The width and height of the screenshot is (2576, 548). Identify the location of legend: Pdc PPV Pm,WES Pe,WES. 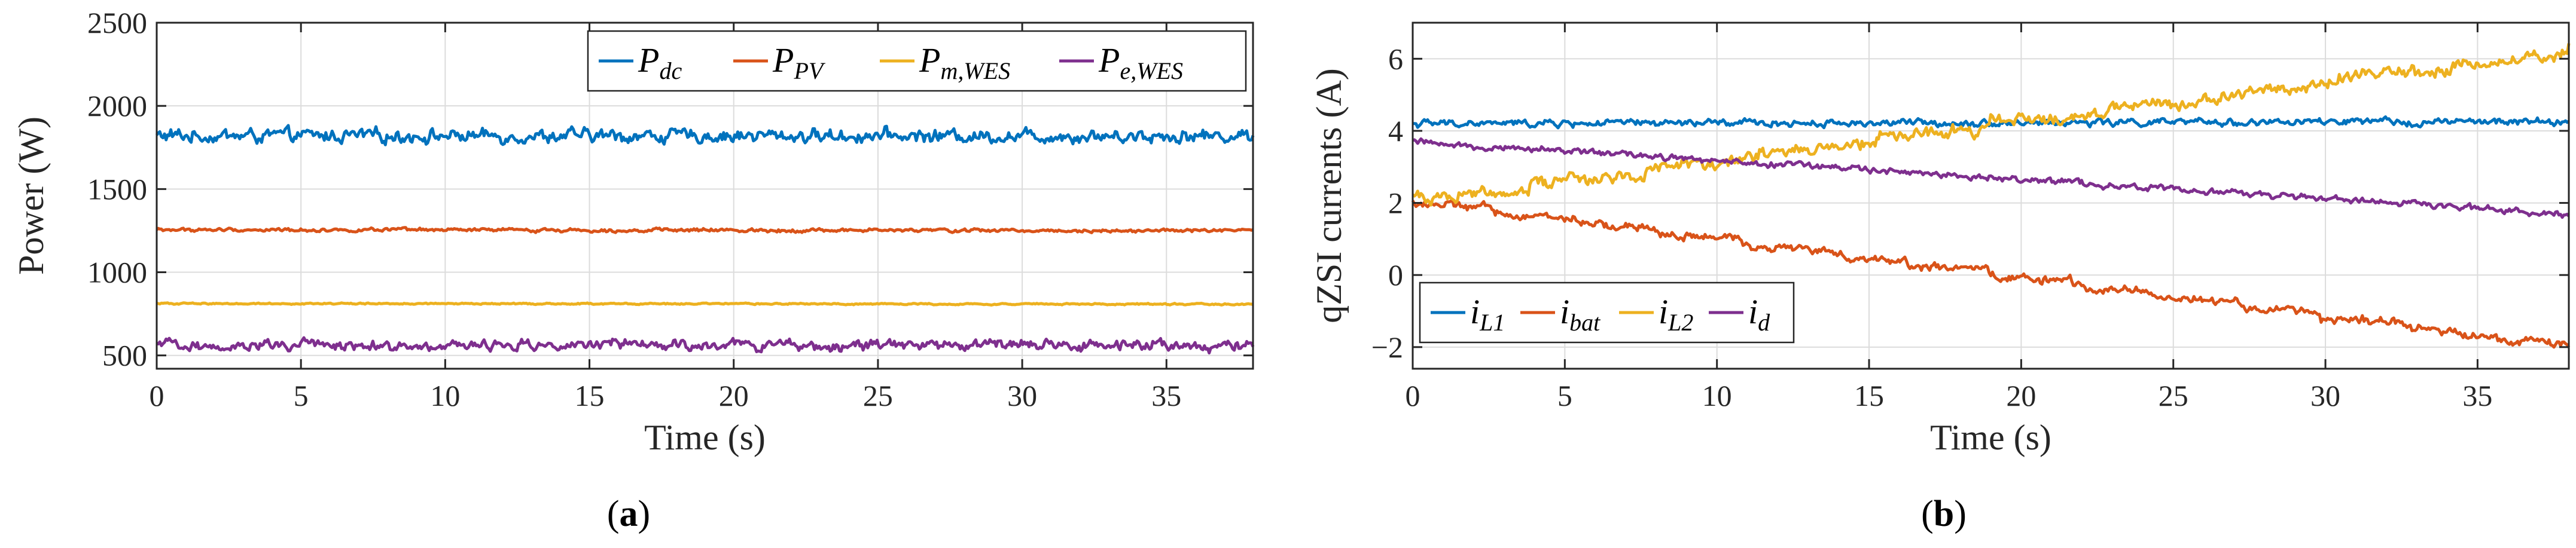
(917, 61).